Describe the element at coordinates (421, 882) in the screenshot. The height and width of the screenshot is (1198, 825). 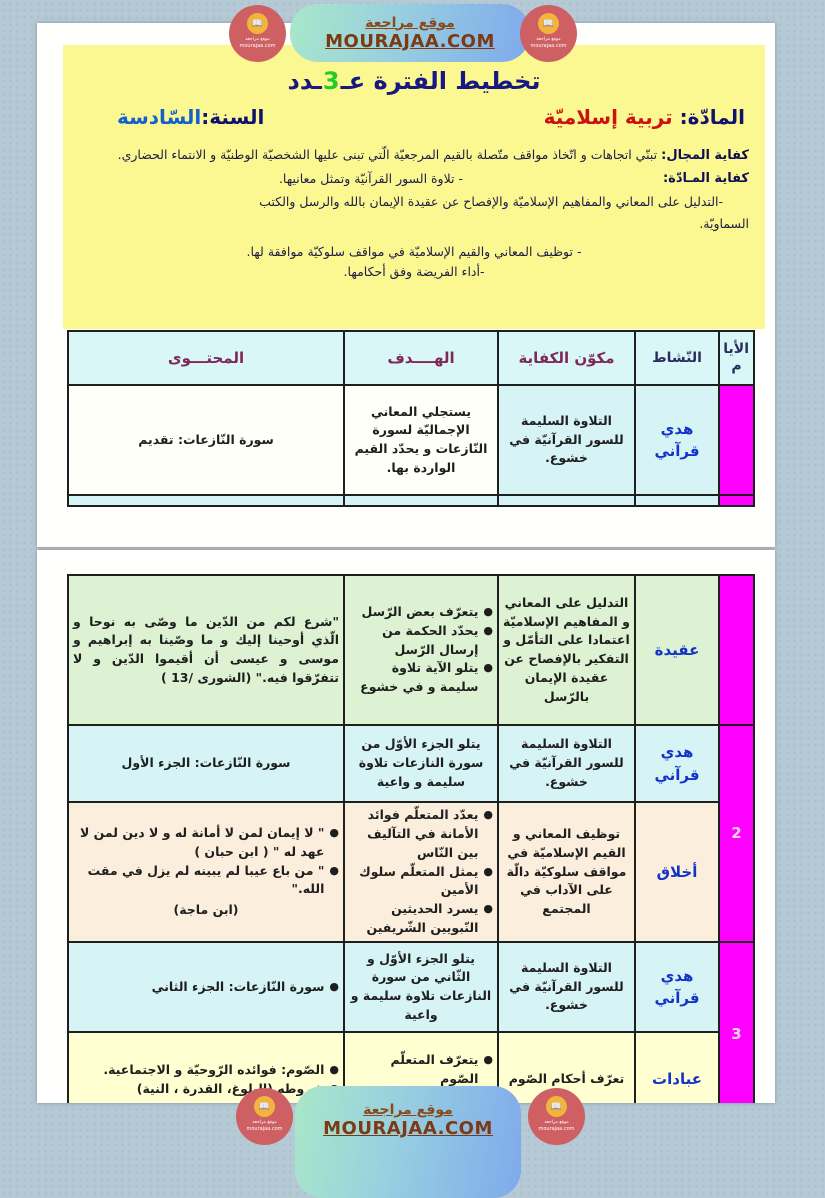
I see `goal-bullet: ● يمثل المتعلّم سلوك الأمين` at that location.